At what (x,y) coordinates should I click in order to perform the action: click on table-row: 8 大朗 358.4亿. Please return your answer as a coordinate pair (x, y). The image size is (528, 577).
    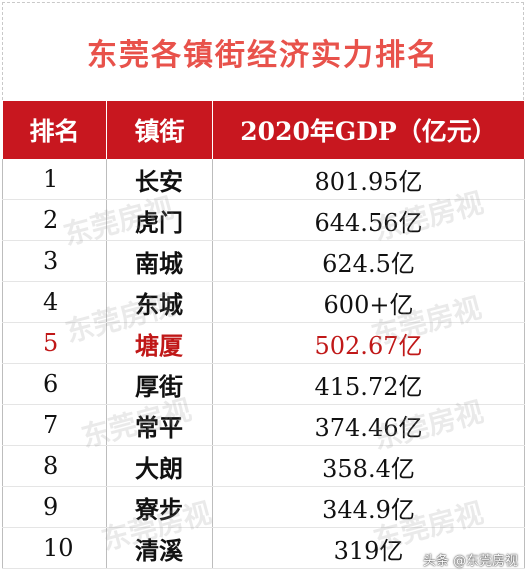
    Looking at the image, I should click on (263, 466).